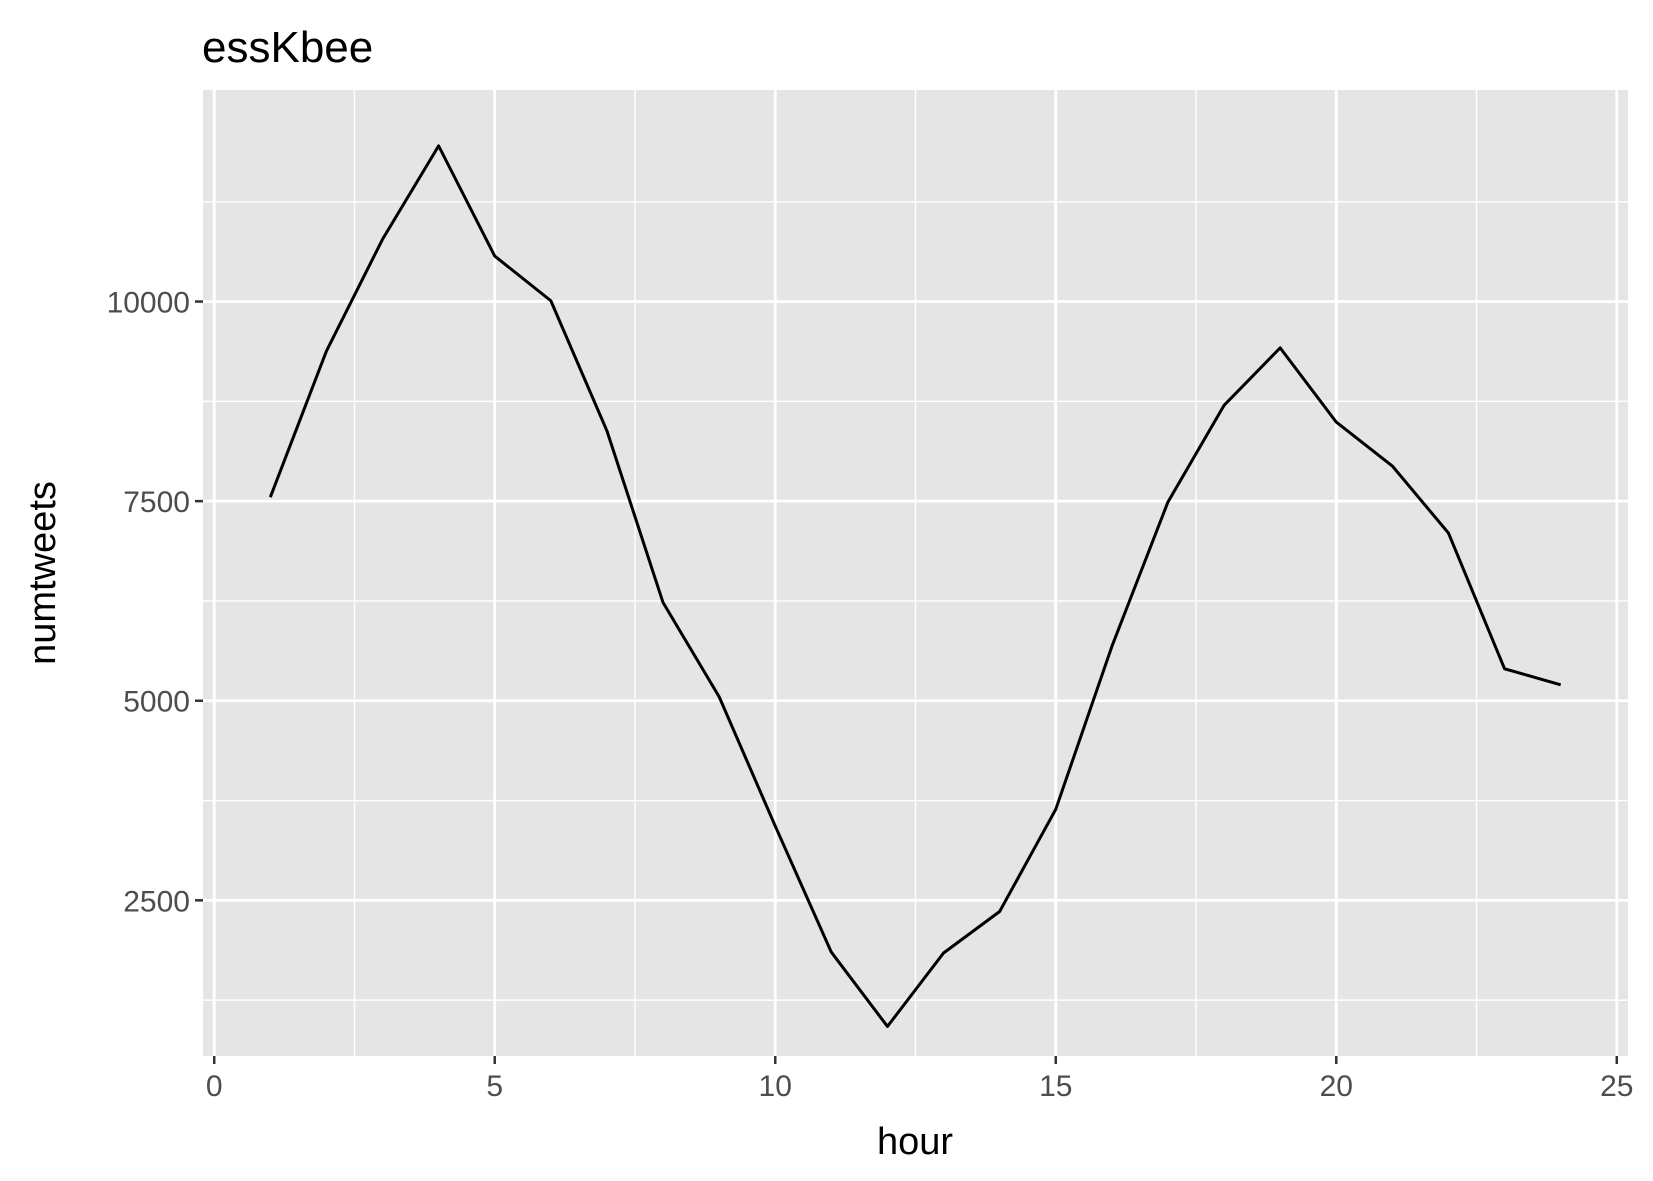  I want to click on x-axis-ticks: 0 5 10 15 20 25, so click(919, 1079).